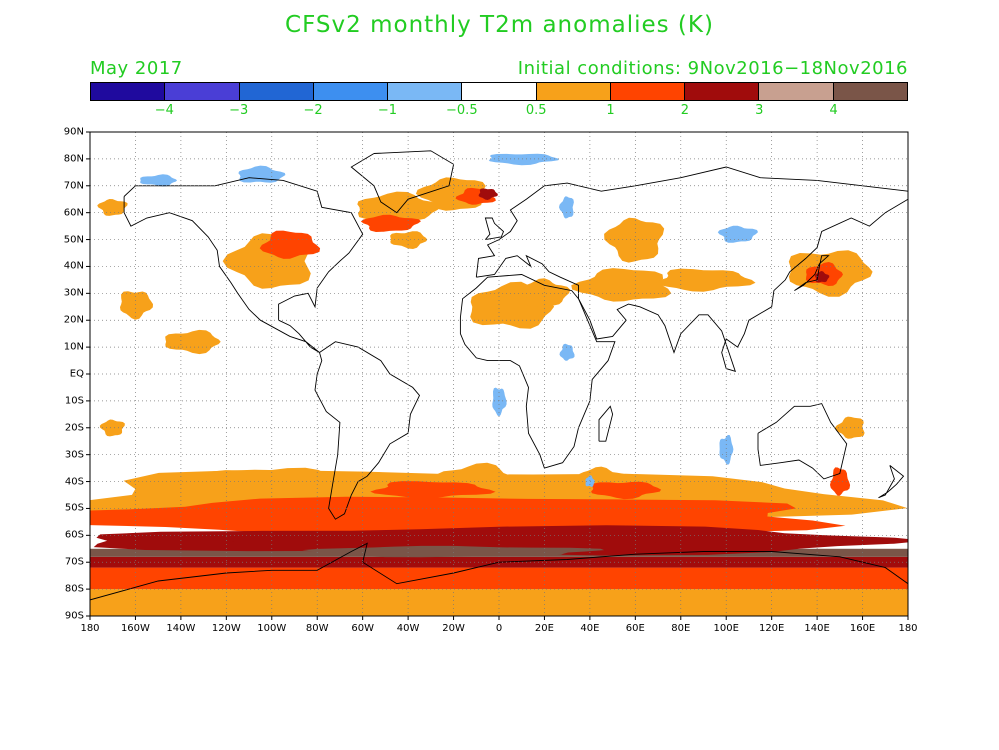 The width and height of the screenshot is (999, 750). What do you see at coordinates (685, 110) in the screenshot?
I see `colorbar-label: 2` at bounding box center [685, 110].